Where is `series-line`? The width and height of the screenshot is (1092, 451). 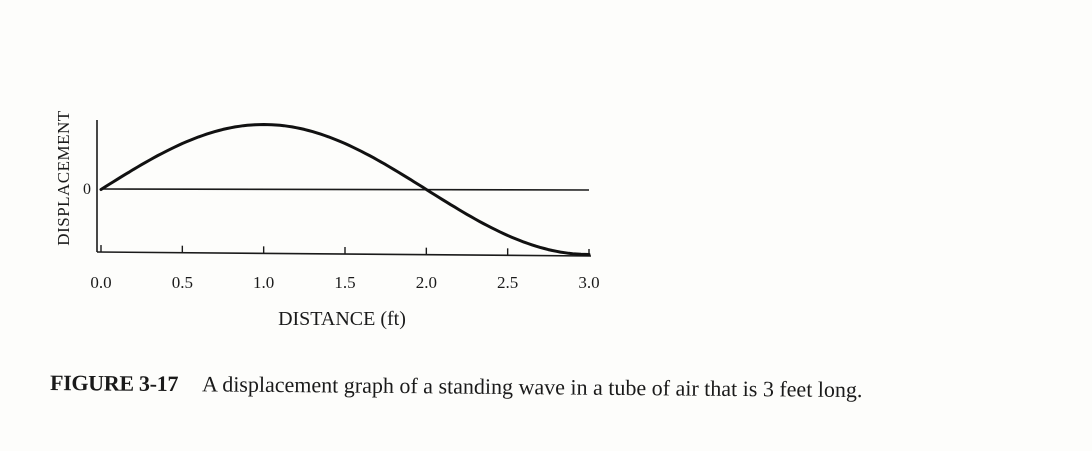 series-line is located at coordinates (345, 189).